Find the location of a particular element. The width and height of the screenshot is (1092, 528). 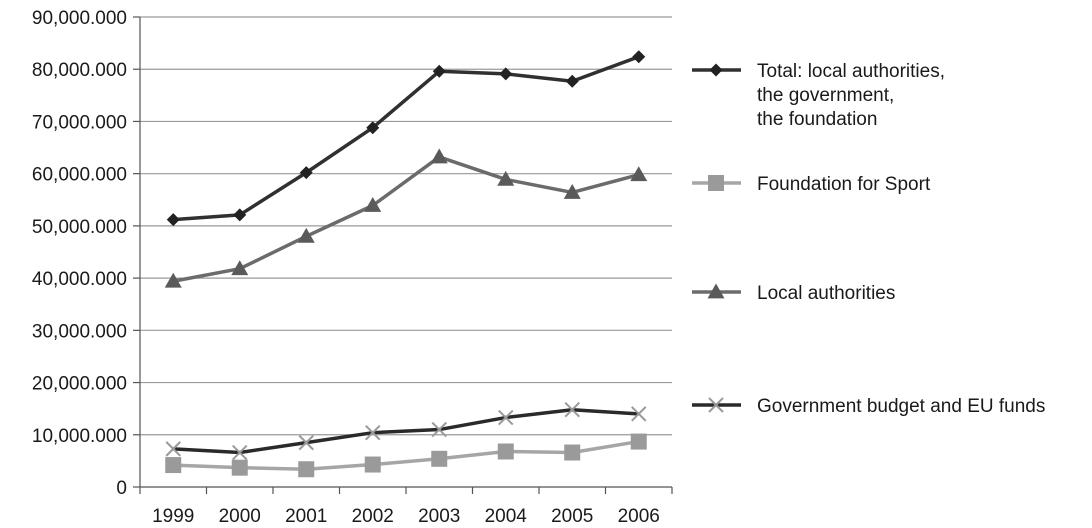

legend-item: Foundation for Sport is located at coordinates (811, 184).